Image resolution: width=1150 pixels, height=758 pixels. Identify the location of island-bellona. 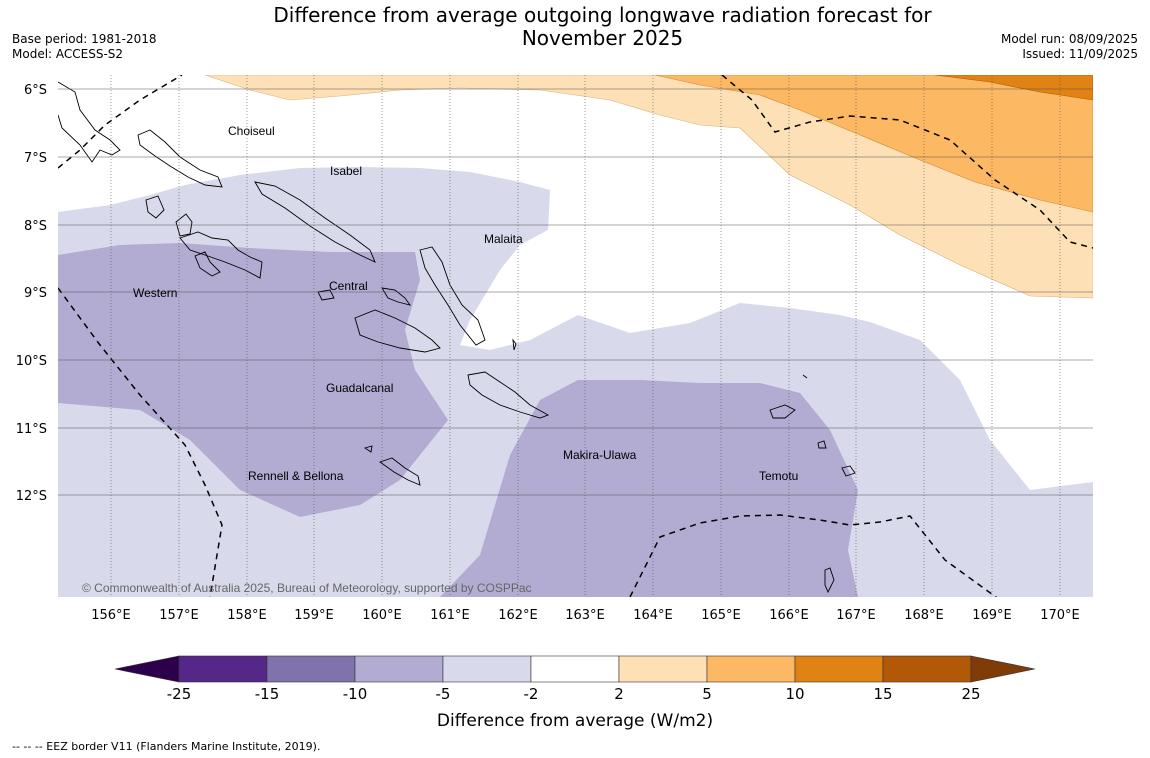
(368, 449).